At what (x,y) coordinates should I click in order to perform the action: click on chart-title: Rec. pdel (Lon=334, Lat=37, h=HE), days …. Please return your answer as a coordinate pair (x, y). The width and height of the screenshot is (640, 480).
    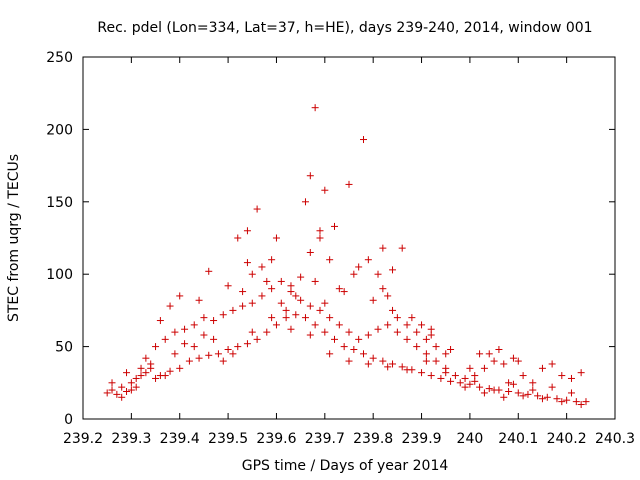
    Looking at the image, I should click on (344, 28).